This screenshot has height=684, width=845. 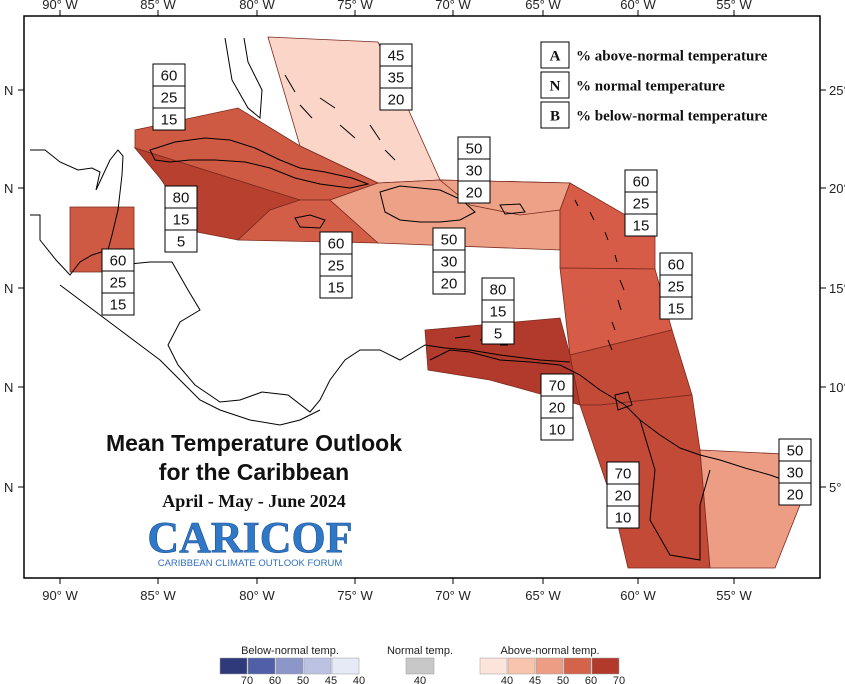 What do you see at coordinates (420, 679) in the screenshot?
I see `normal-tick: 40` at bounding box center [420, 679].